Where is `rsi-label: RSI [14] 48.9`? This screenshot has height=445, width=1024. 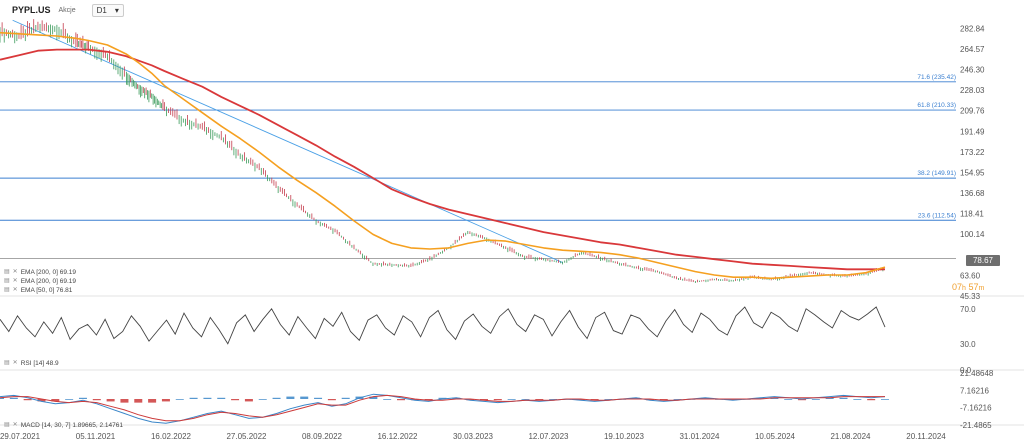 rsi-label: RSI [14] 48.9 is located at coordinates (39, 363).